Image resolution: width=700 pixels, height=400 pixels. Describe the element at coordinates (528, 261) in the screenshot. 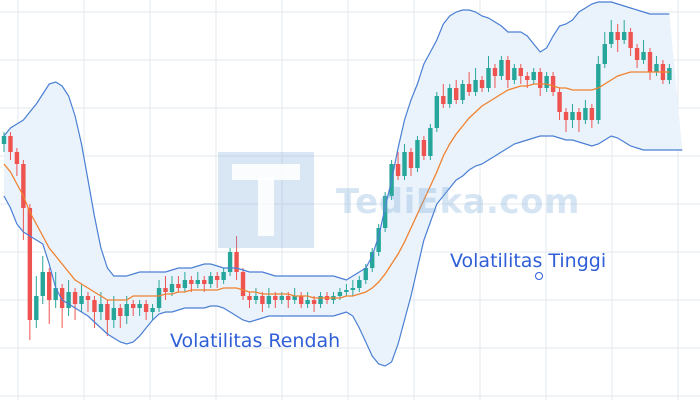

I see `annotation-high-volatility: Volatilitas Tinggi` at that location.